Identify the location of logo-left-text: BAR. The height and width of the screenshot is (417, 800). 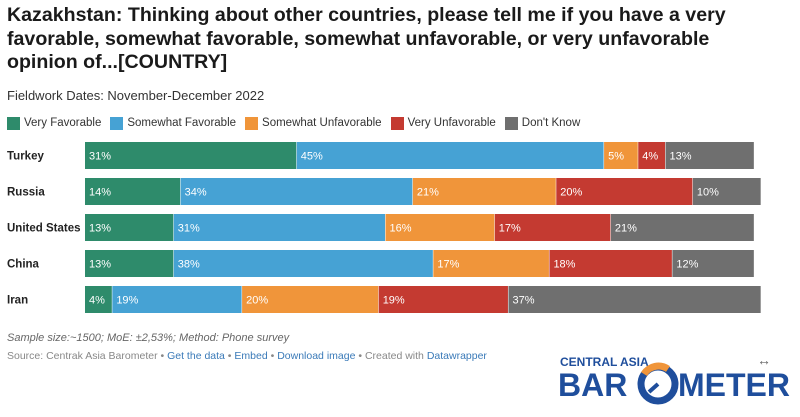
(592, 385).